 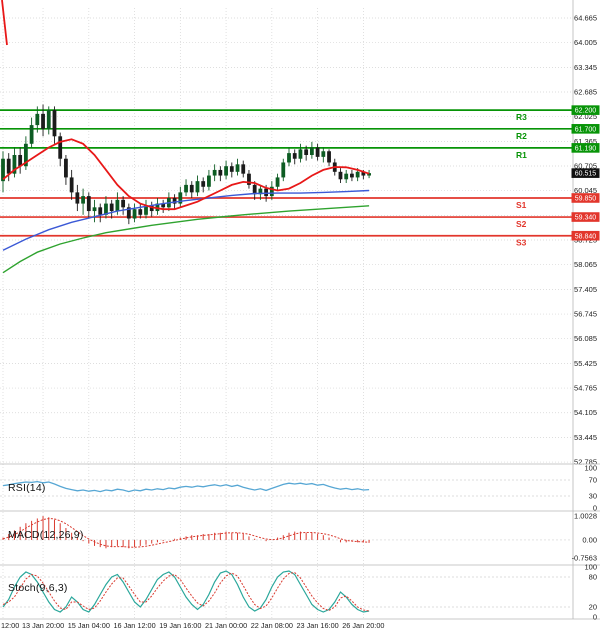 What do you see at coordinates (585, 338) in the screenshot?
I see `price-tick-label: 56.085` at bounding box center [585, 338].